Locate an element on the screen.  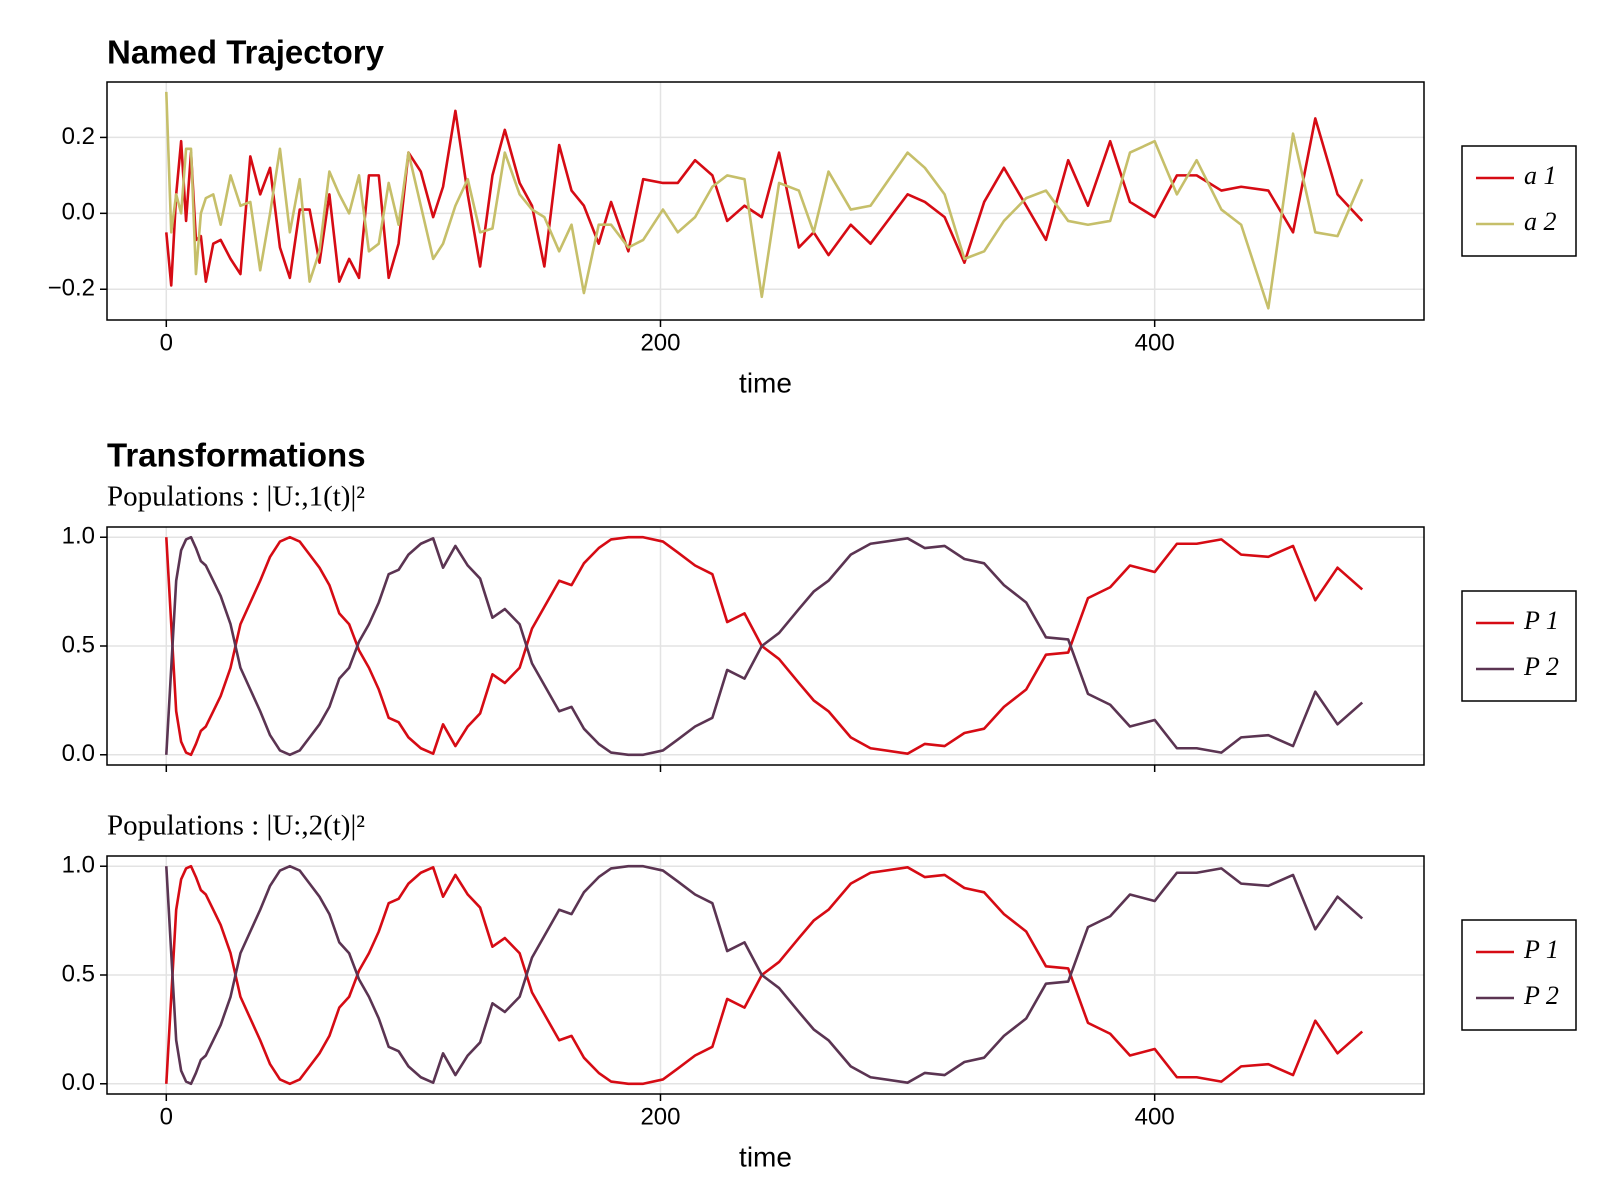
y-tick-label: −0.2 is located at coordinates (71, 288).